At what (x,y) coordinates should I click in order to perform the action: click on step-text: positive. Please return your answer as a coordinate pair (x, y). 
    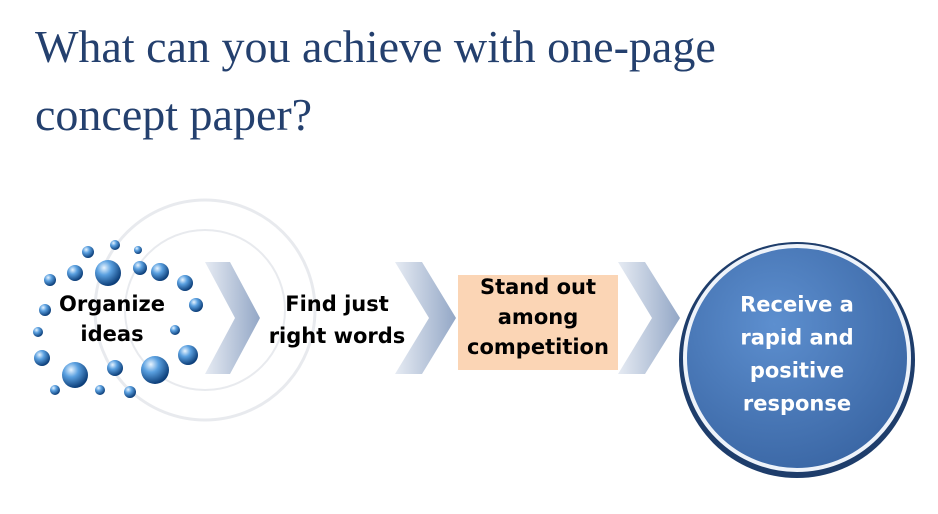
    Looking at the image, I should click on (797, 371).